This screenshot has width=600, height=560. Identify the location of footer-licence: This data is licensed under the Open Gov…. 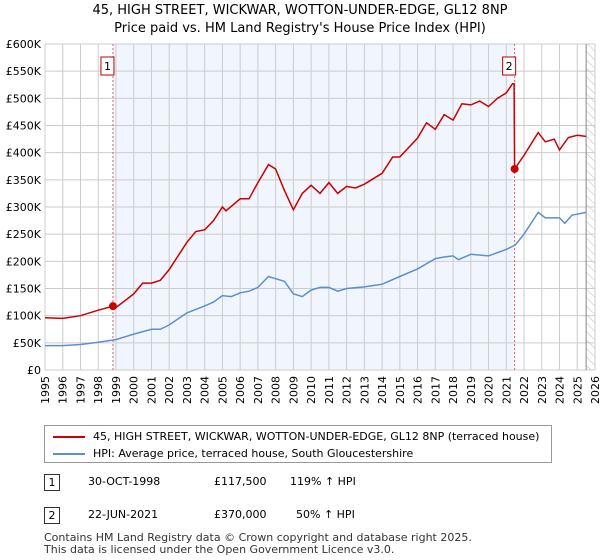
(219, 549).